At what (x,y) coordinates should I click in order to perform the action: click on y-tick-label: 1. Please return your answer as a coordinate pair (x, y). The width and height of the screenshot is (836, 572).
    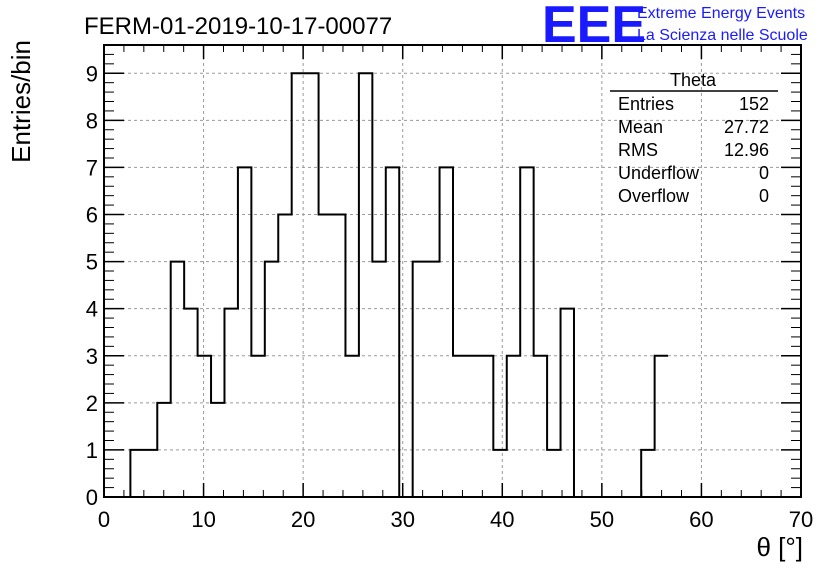
    Looking at the image, I should click on (92, 450).